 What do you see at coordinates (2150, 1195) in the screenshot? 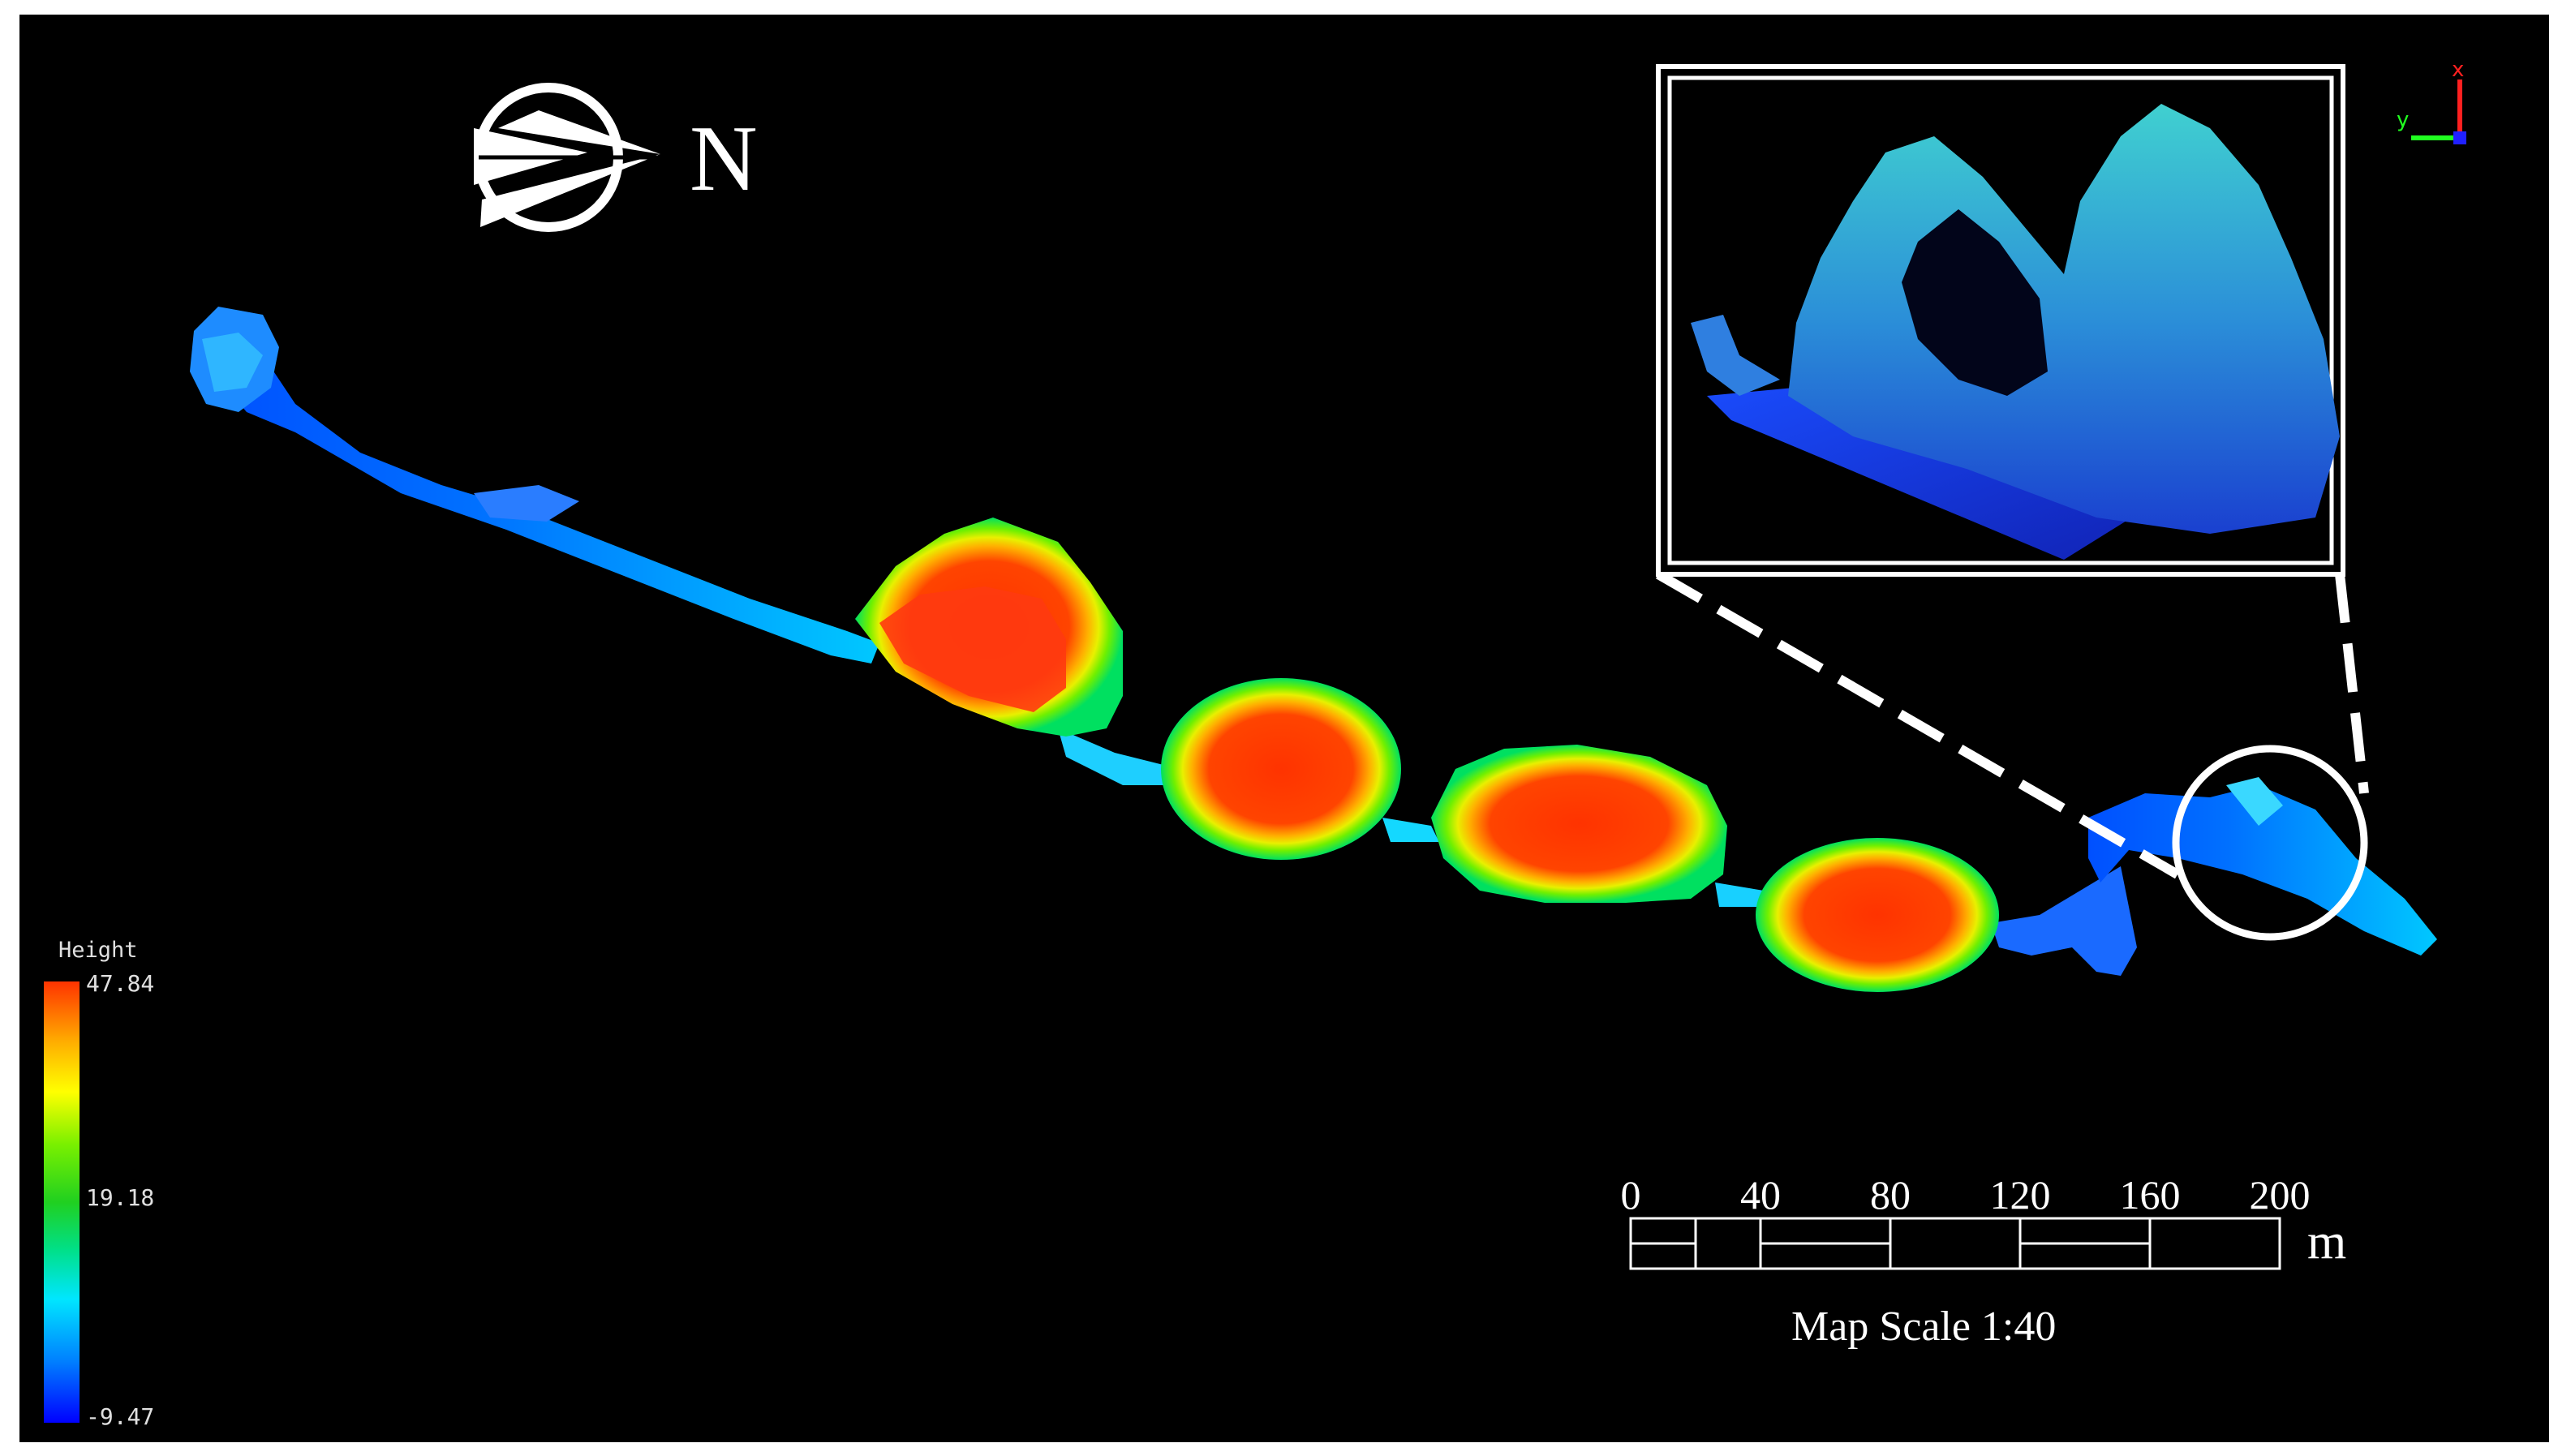
I see `scale-tick-160: 160` at bounding box center [2150, 1195].